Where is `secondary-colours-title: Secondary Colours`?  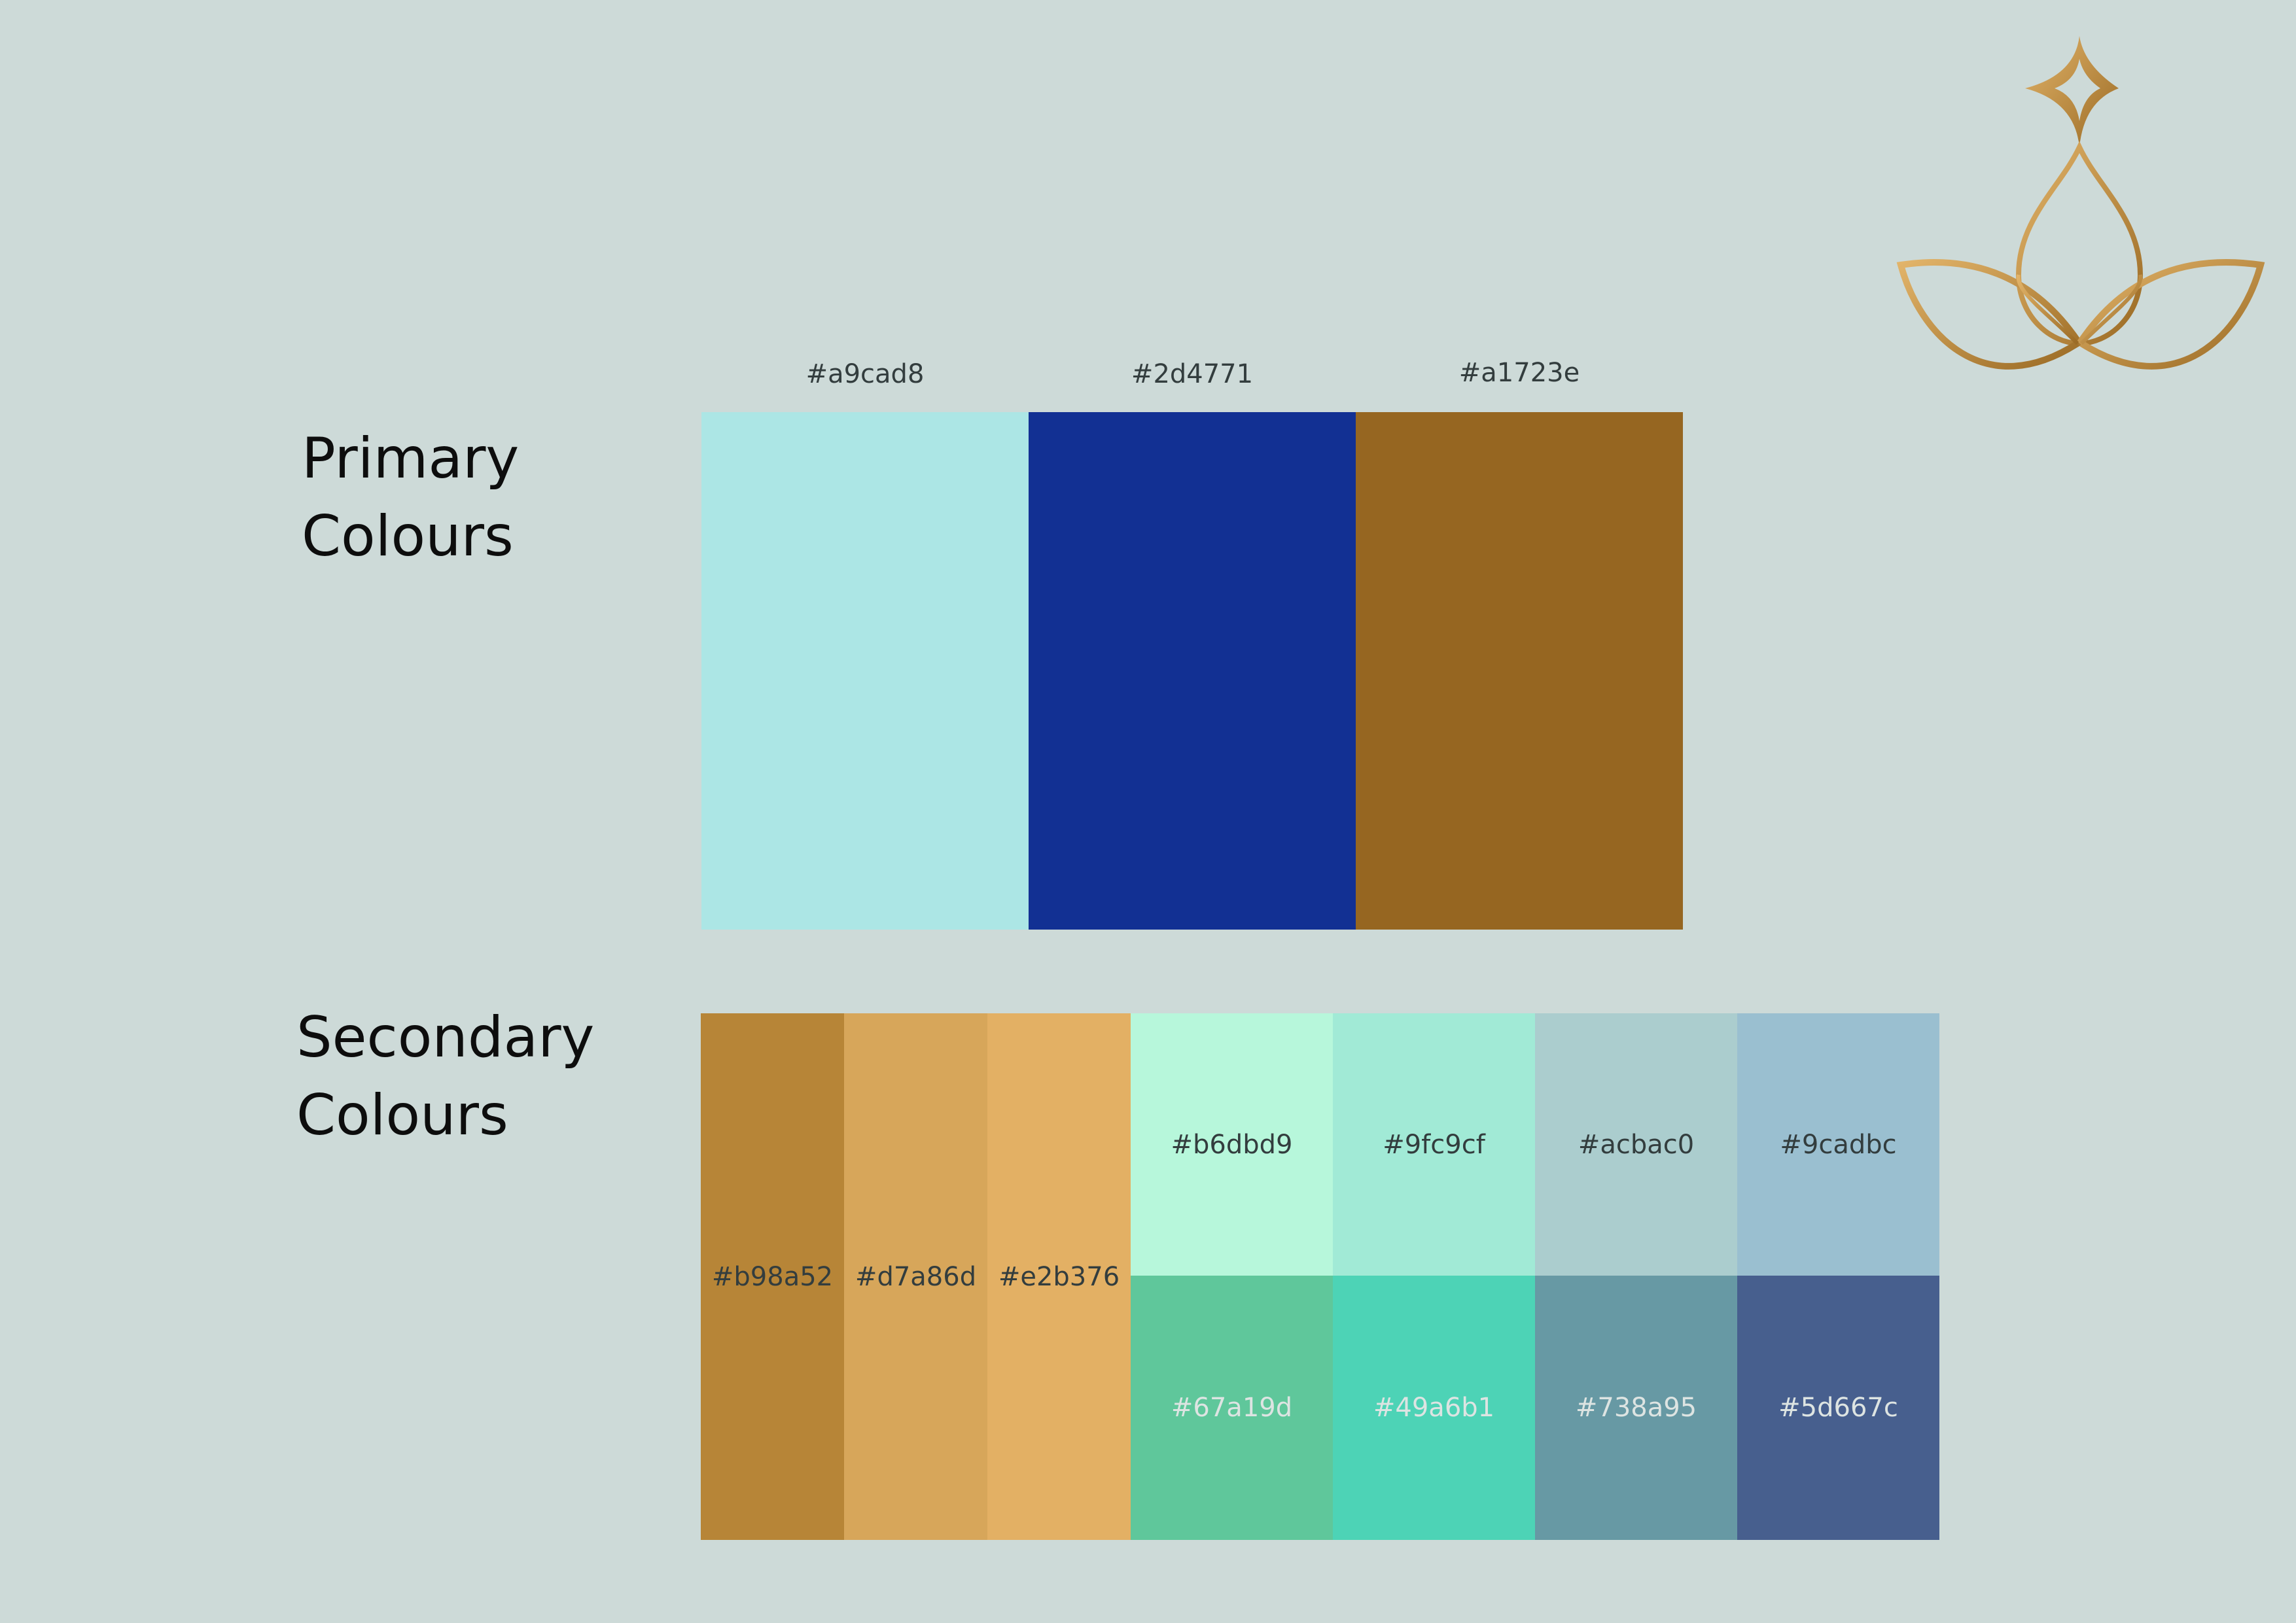
secondary-colours-title: Secondary Colours is located at coordinates (445, 1077).